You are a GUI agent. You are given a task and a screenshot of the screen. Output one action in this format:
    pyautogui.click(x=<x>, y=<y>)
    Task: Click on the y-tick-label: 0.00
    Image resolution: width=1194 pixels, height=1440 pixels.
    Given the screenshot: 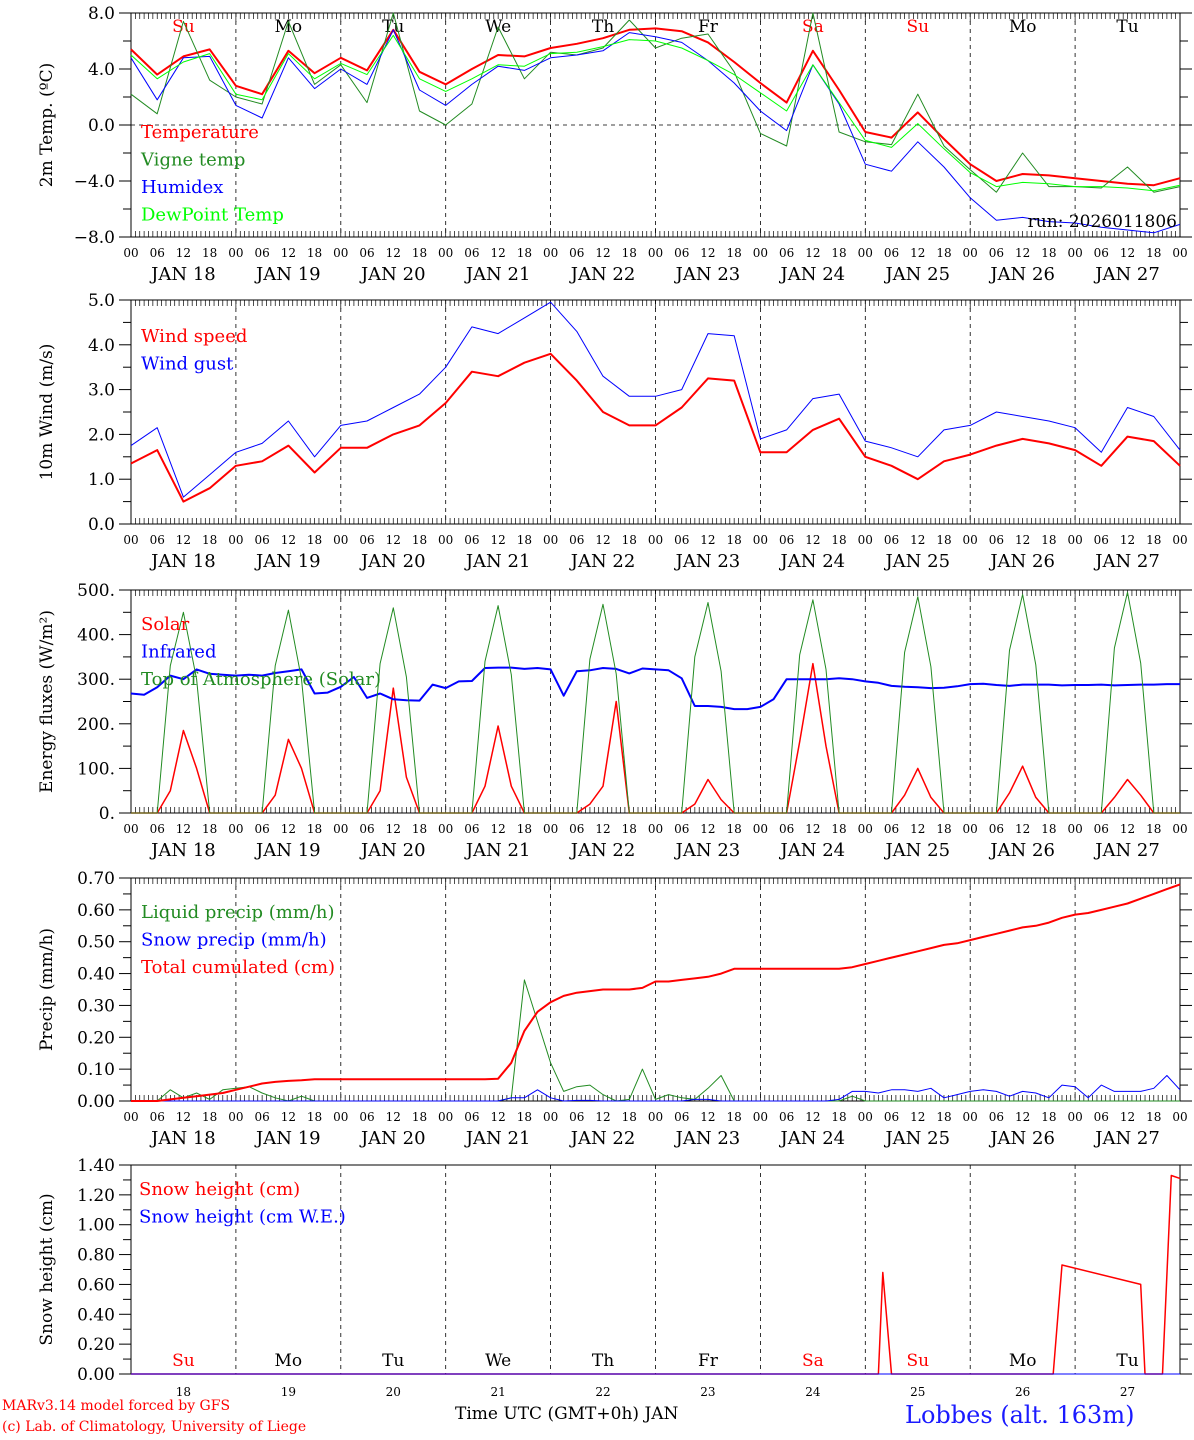 What is the action you would take?
    pyautogui.click(x=96, y=1375)
    